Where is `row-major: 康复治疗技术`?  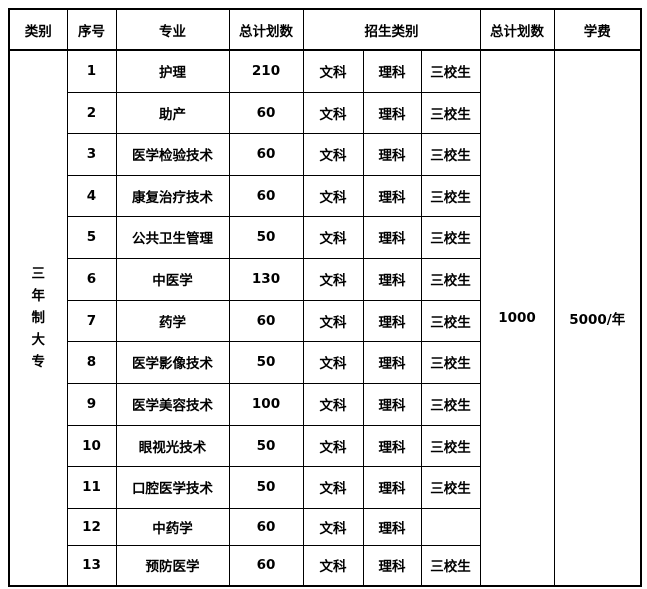 row-major: 康复治疗技术 is located at coordinates (172, 195).